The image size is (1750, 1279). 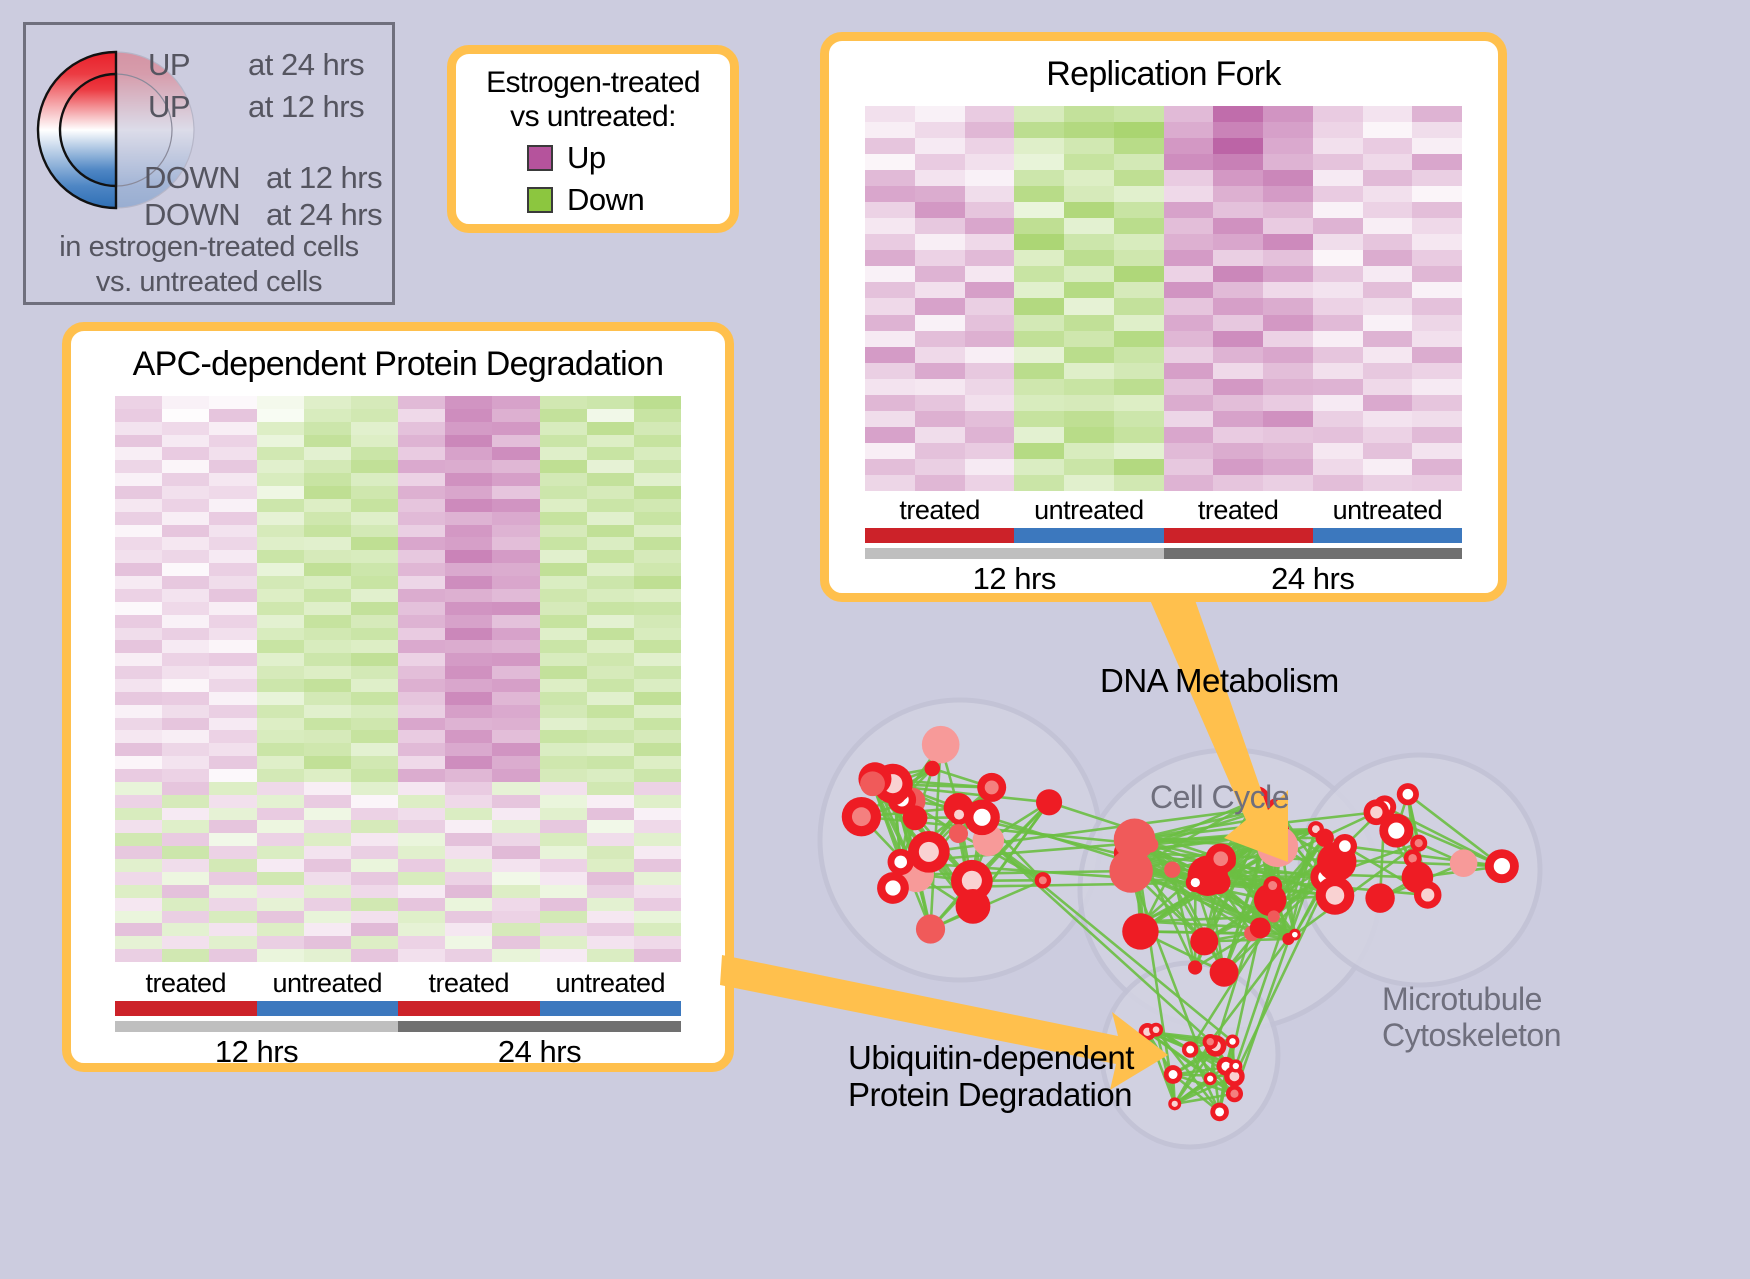 I want to click on cluster-label-cell-cycle: Cell Cycle, so click(x=1220, y=797).